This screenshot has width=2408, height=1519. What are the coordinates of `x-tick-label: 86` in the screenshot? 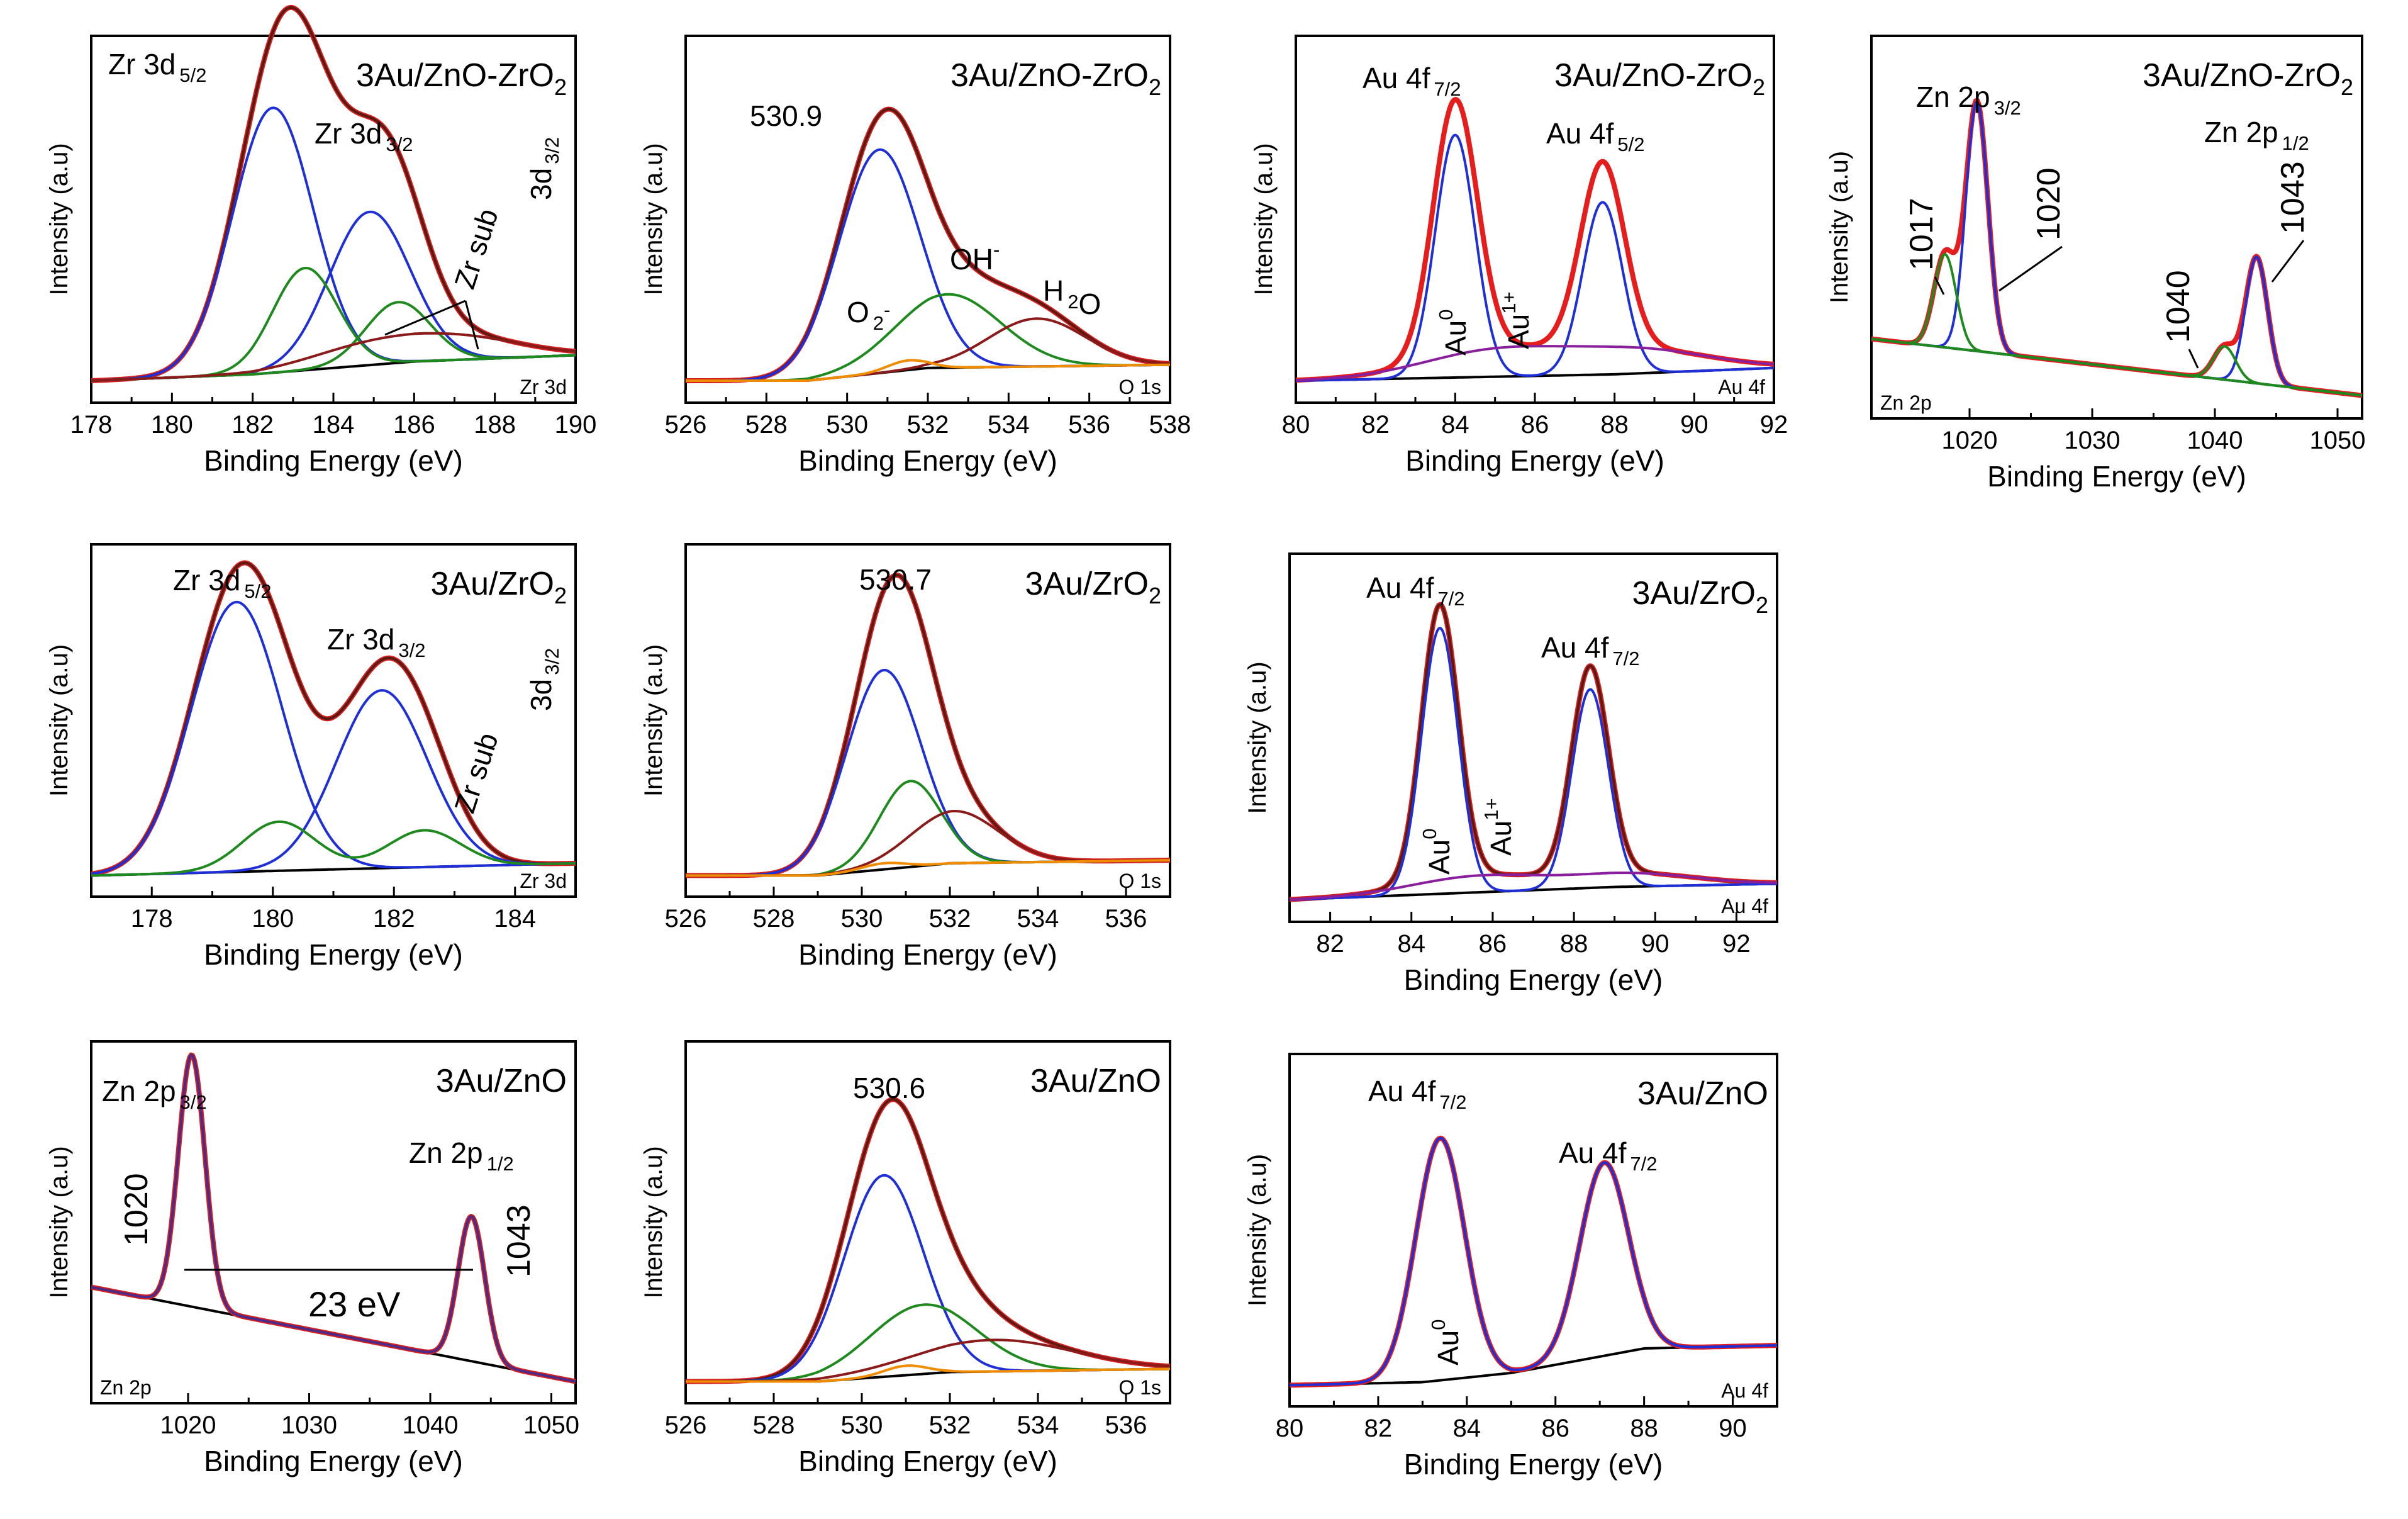 It's located at (1555, 1428).